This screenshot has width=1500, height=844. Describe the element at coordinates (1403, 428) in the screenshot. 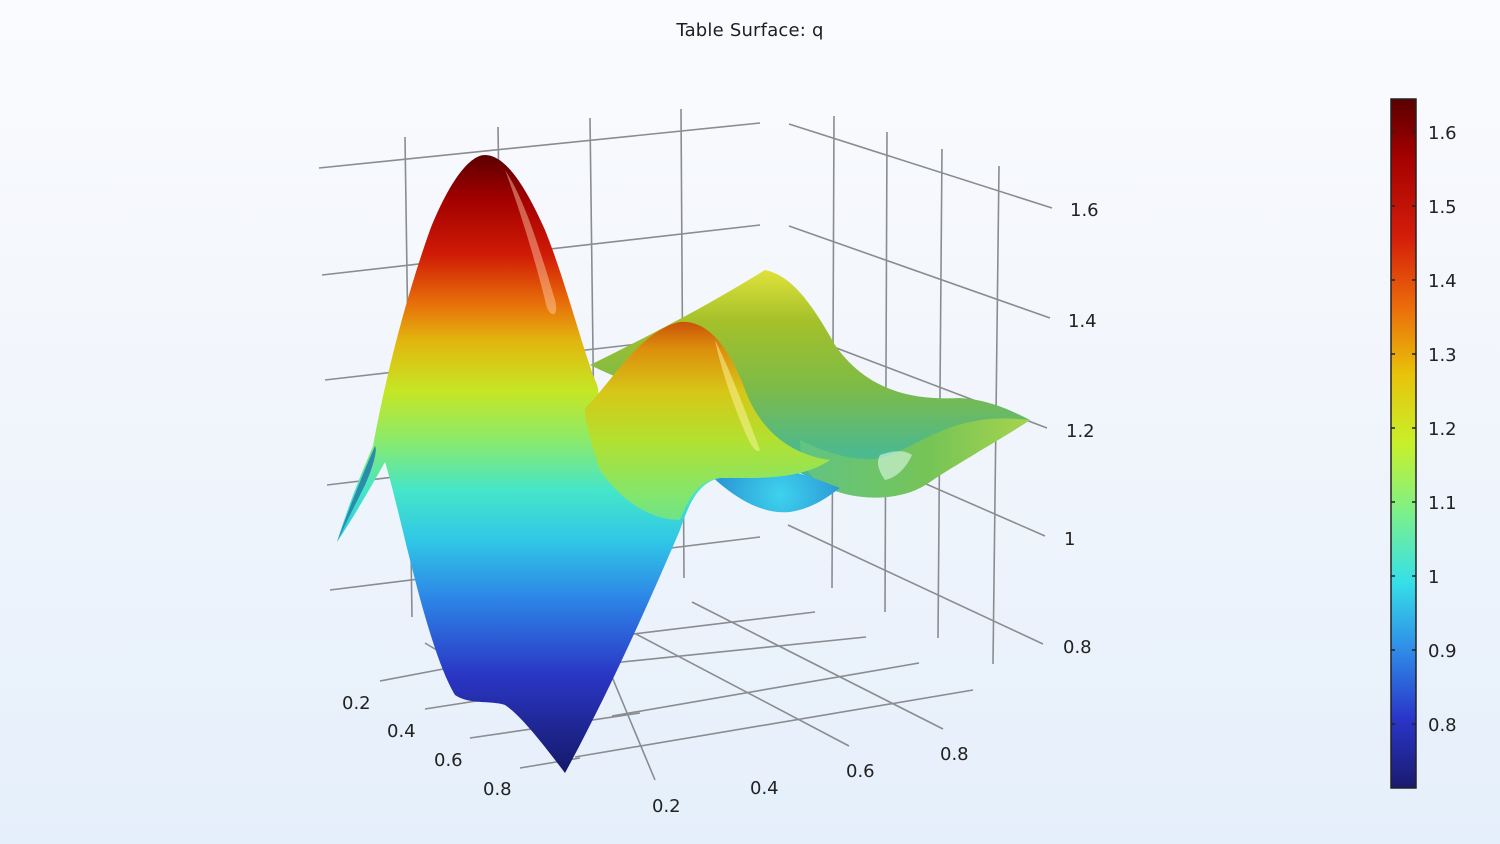

I see `colorbar-ticks` at that location.